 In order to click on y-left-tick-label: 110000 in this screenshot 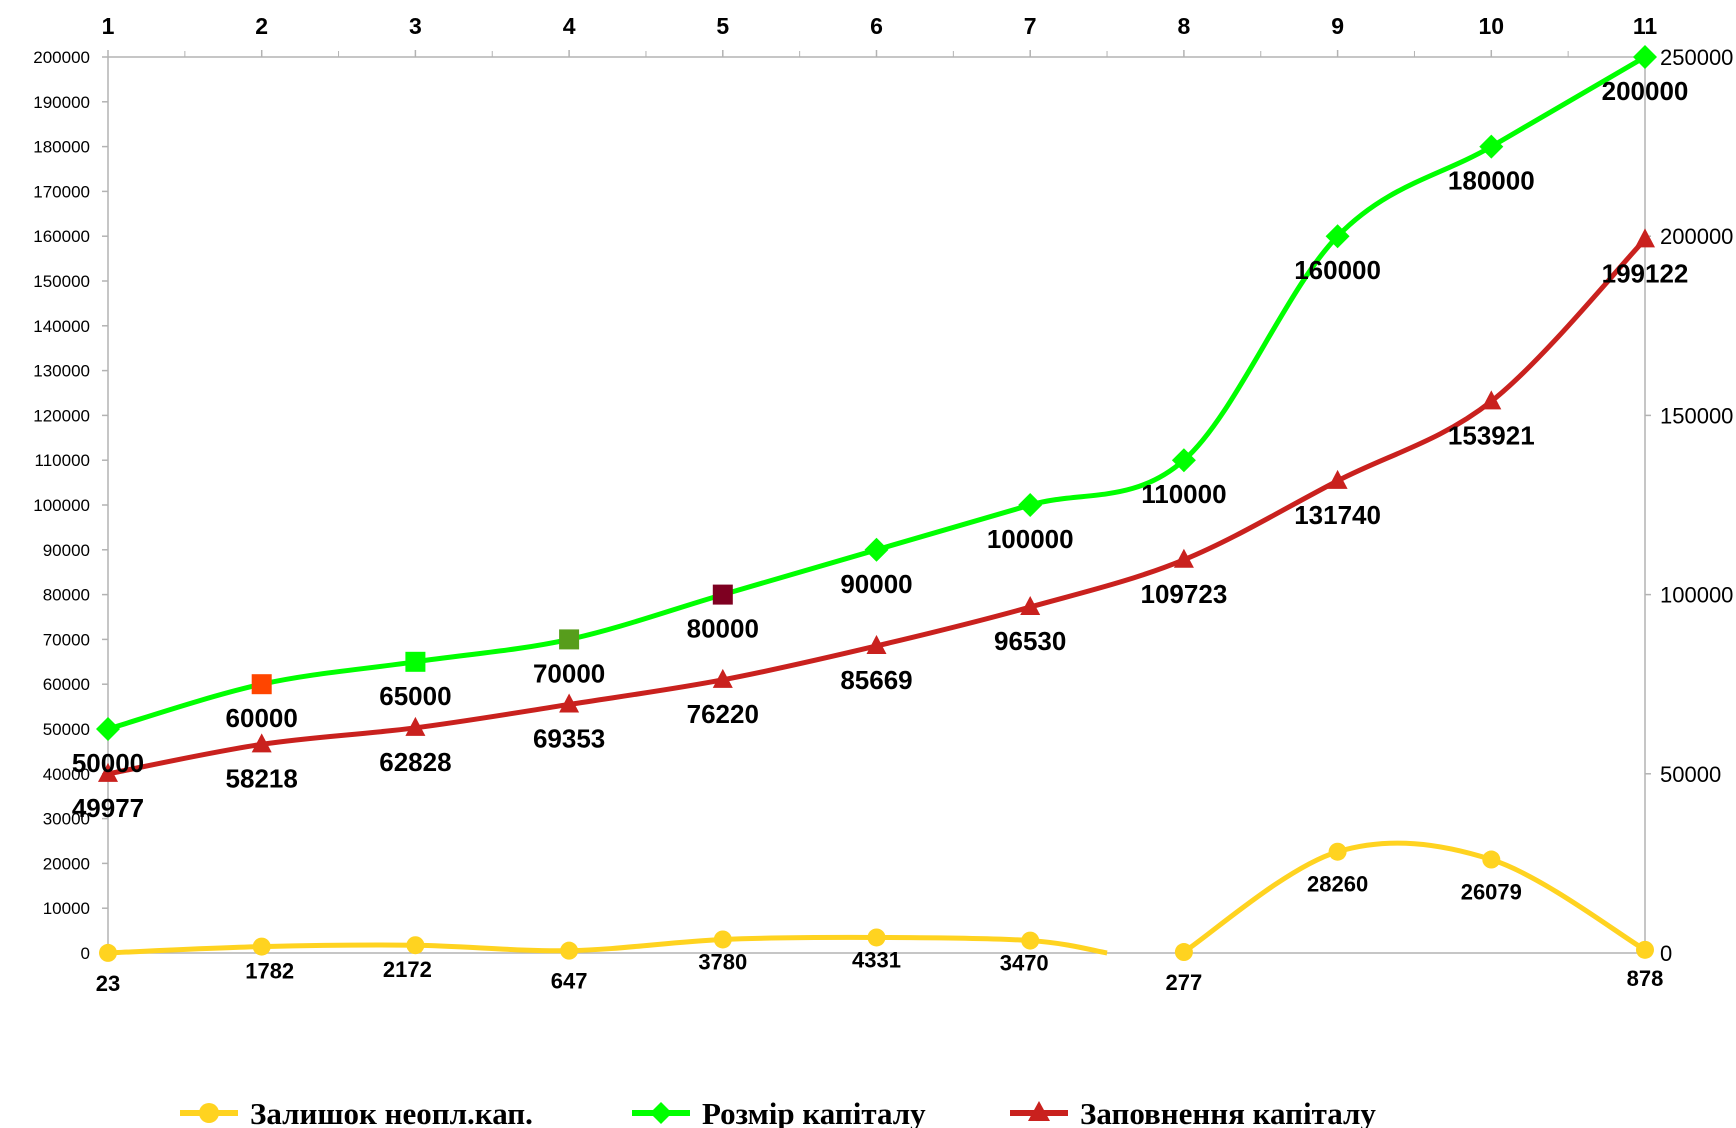, I will do `click(62, 460)`.